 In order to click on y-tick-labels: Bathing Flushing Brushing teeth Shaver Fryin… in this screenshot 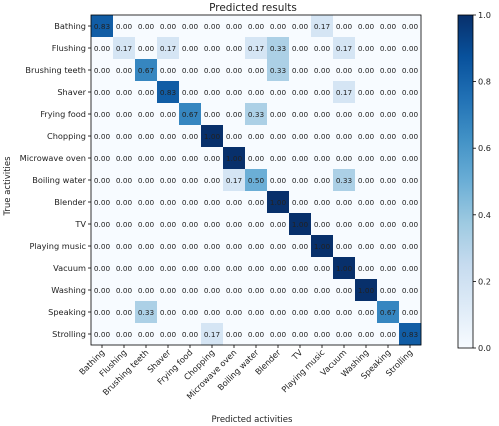, I will do `click(55, 180)`.